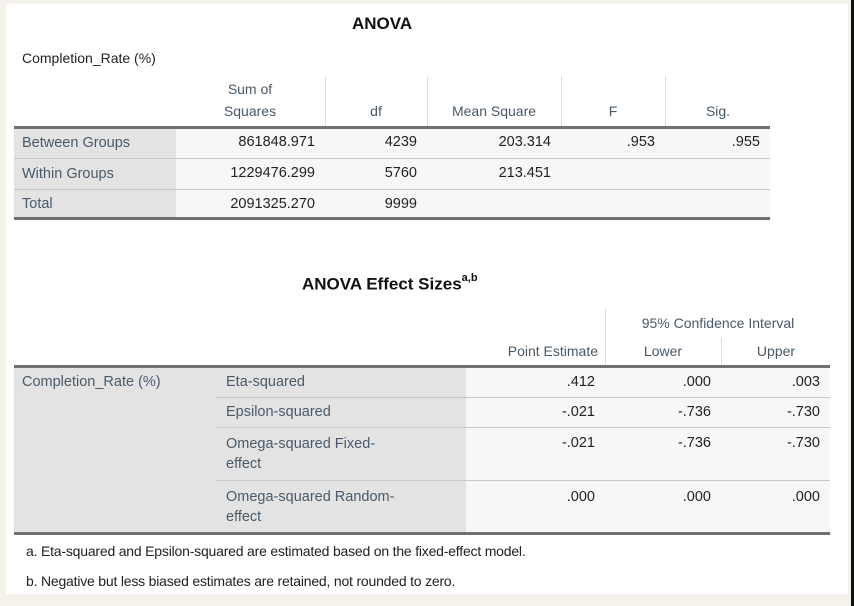 This screenshot has height=606, width=854. I want to click on cell-point-estimate: .412, so click(580, 382).